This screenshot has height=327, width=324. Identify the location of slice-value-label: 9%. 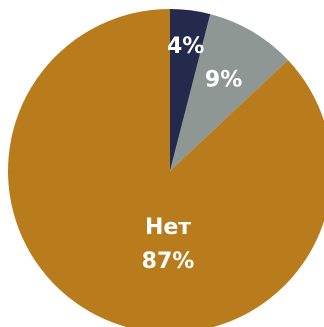
(223, 79).